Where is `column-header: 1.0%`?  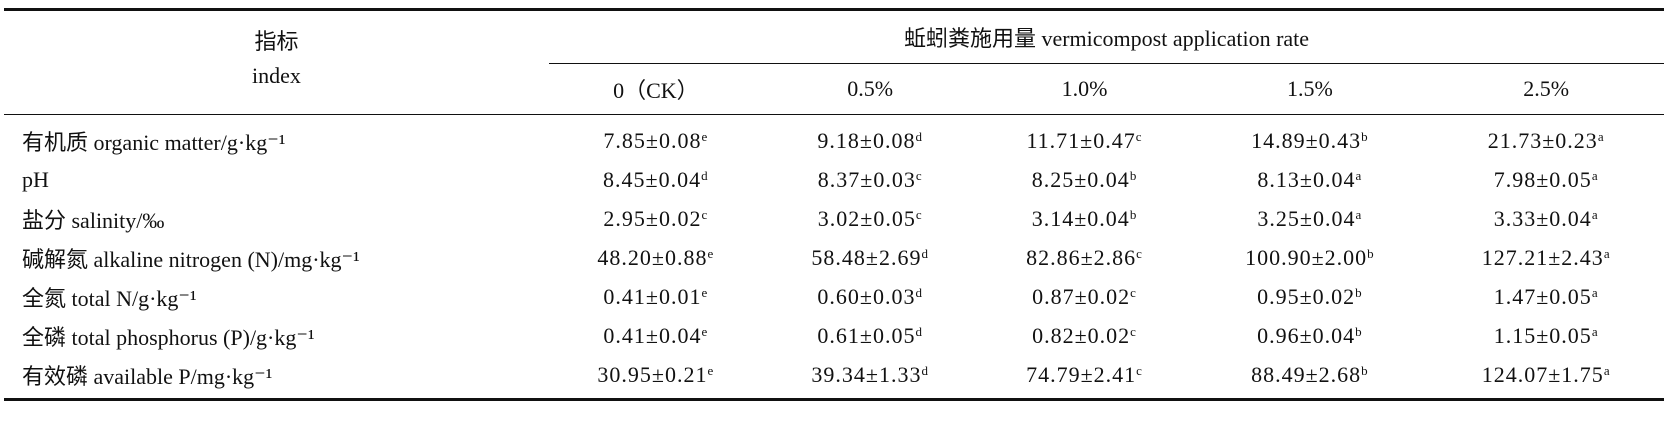
column-header: 1.0% is located at coordinates (1084, 89).